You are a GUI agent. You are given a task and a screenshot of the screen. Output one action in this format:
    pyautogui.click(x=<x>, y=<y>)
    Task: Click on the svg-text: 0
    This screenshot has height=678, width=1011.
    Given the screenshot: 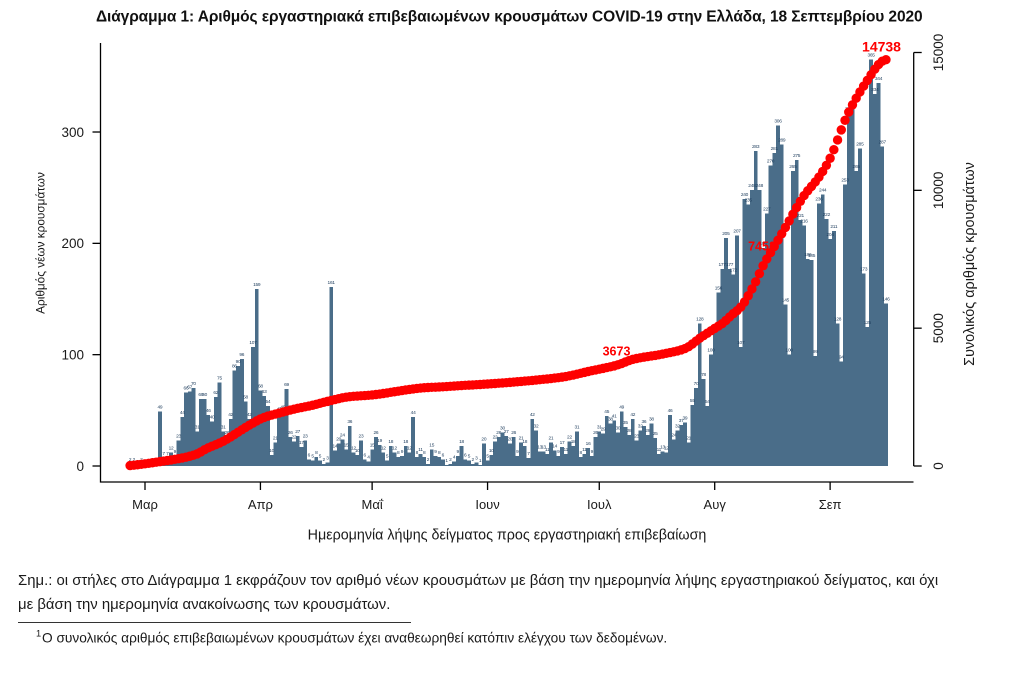 What is the action you would take?
    pyautogui.click(x=80, y=466)
    